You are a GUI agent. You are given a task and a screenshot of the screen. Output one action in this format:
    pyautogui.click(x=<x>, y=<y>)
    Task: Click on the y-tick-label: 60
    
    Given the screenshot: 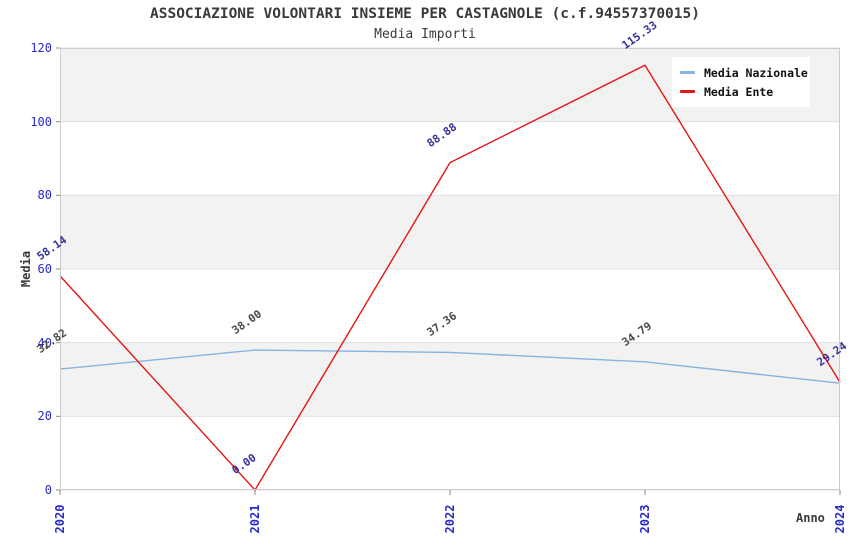 What is the action you would take?
    pyautogui.click(x=44, y=269)
    